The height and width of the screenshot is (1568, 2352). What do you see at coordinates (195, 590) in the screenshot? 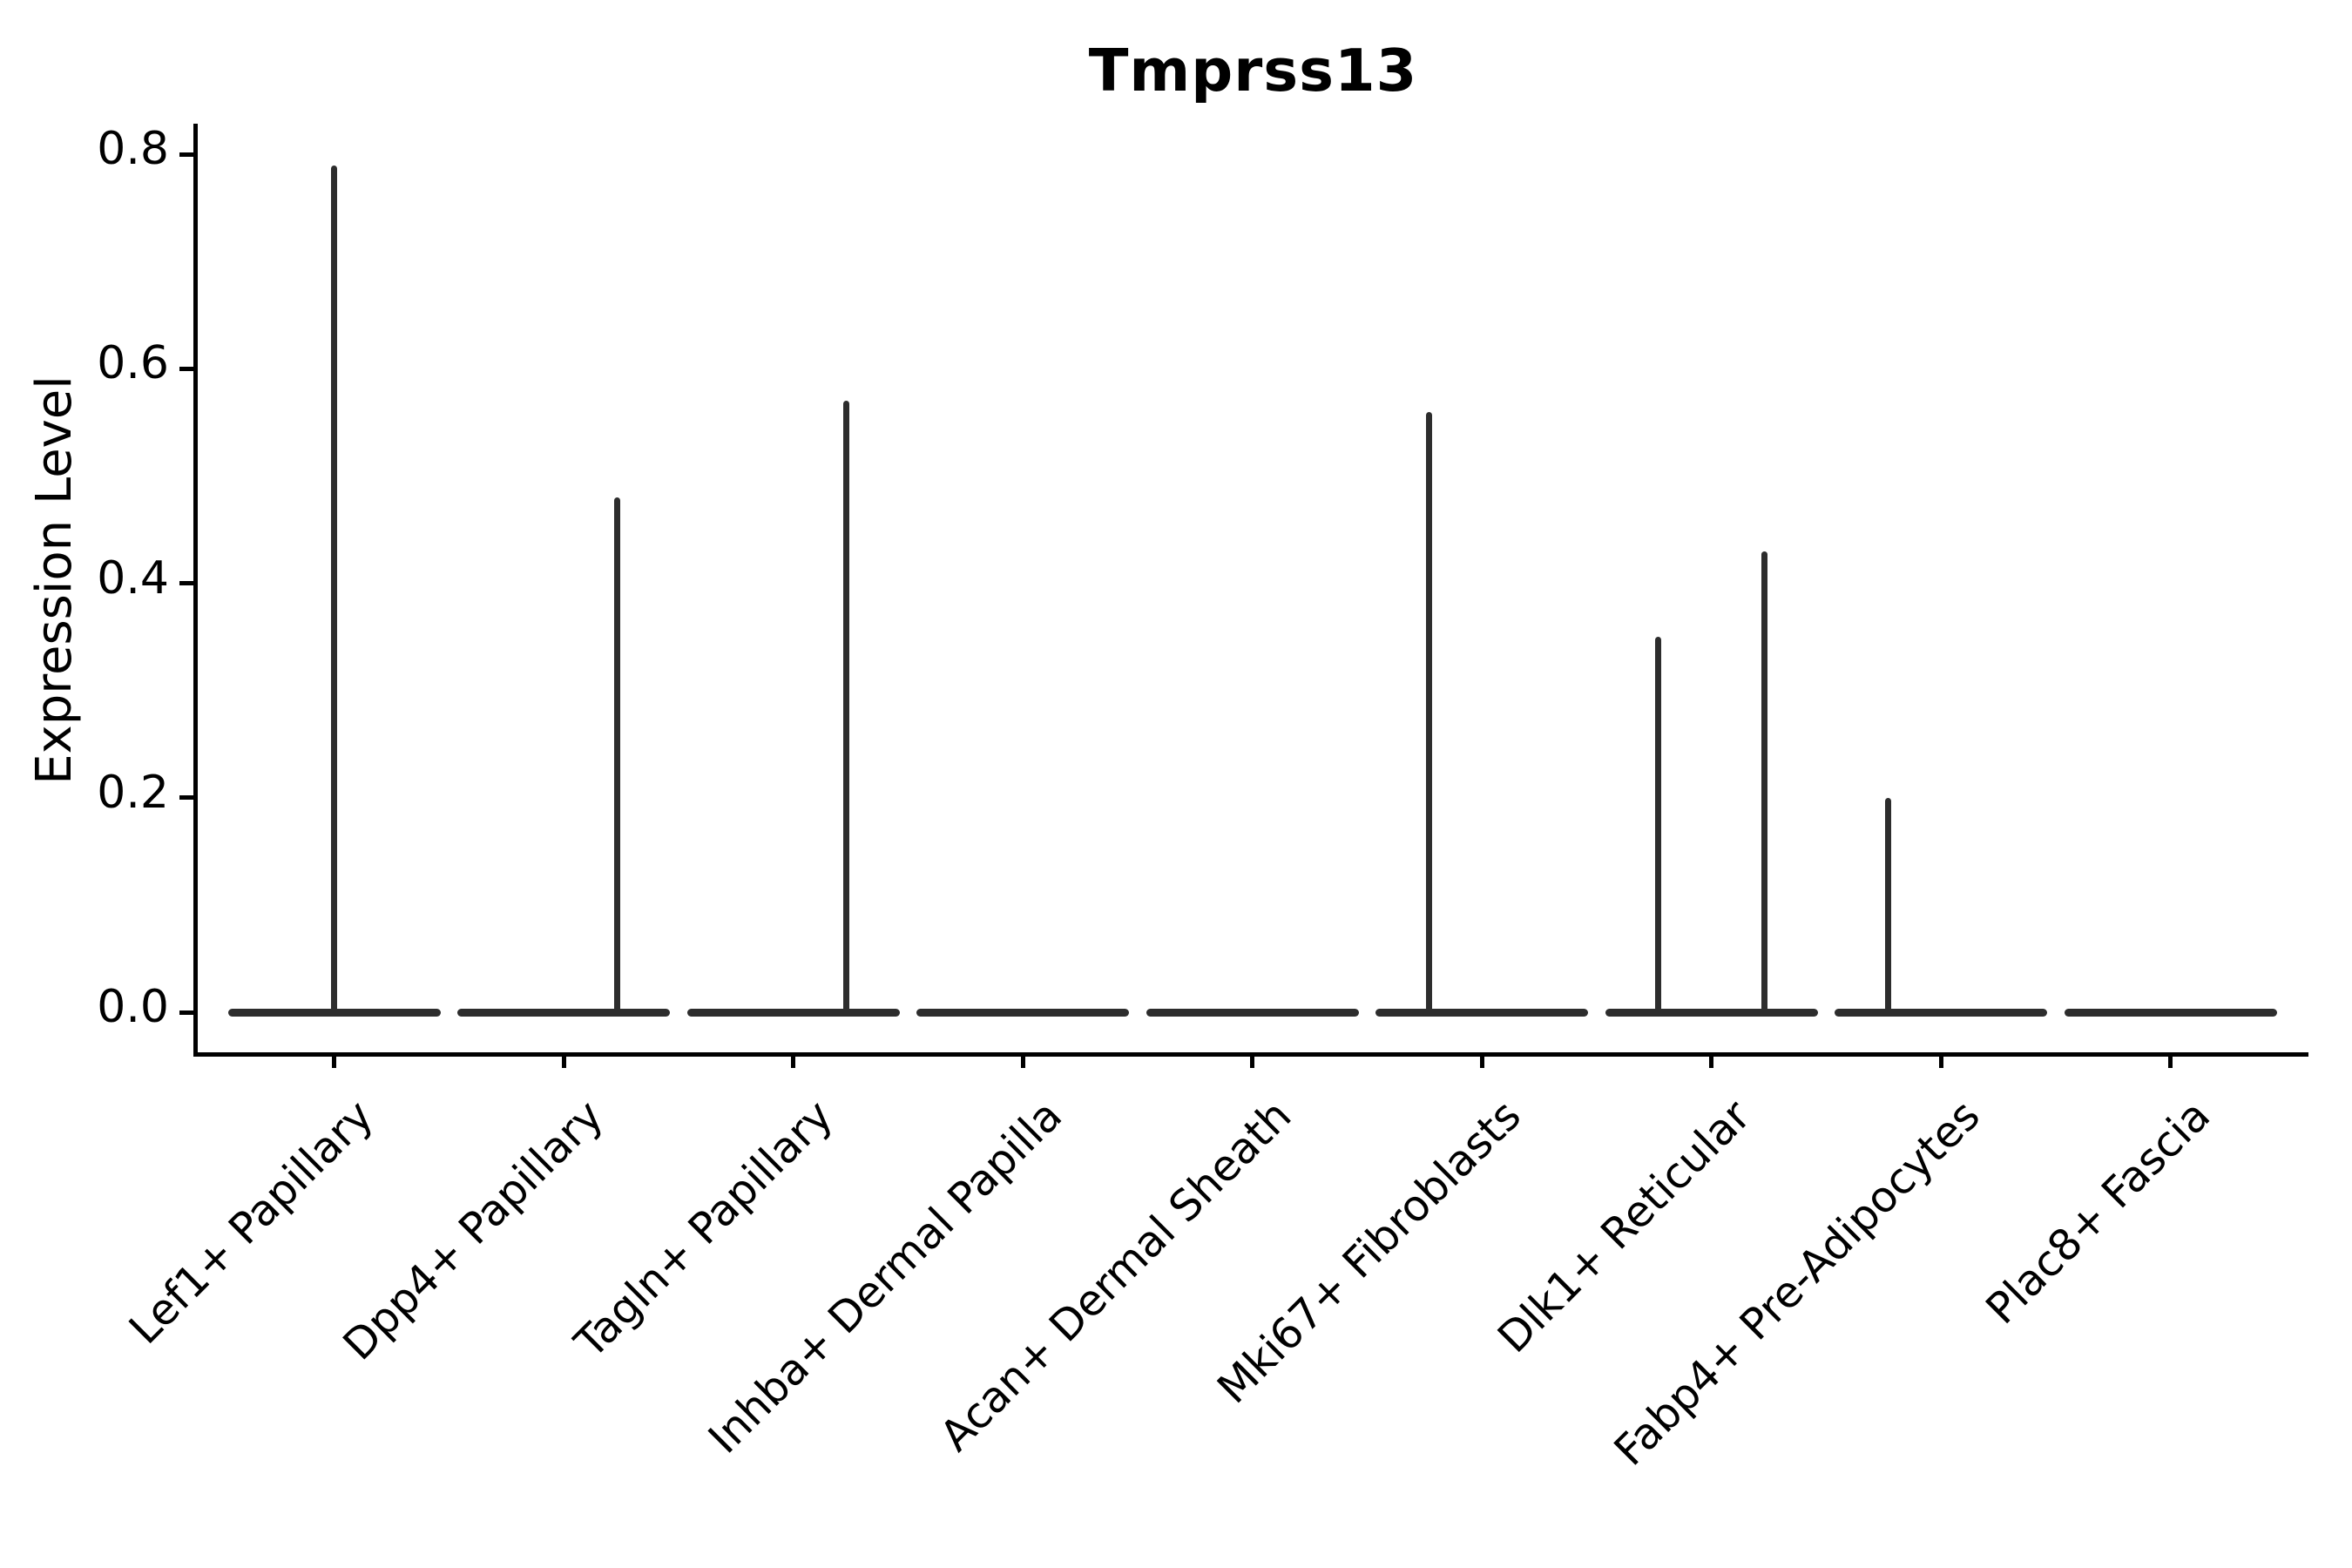
I see `y-axis-spine` at bounding box center [195, 590].